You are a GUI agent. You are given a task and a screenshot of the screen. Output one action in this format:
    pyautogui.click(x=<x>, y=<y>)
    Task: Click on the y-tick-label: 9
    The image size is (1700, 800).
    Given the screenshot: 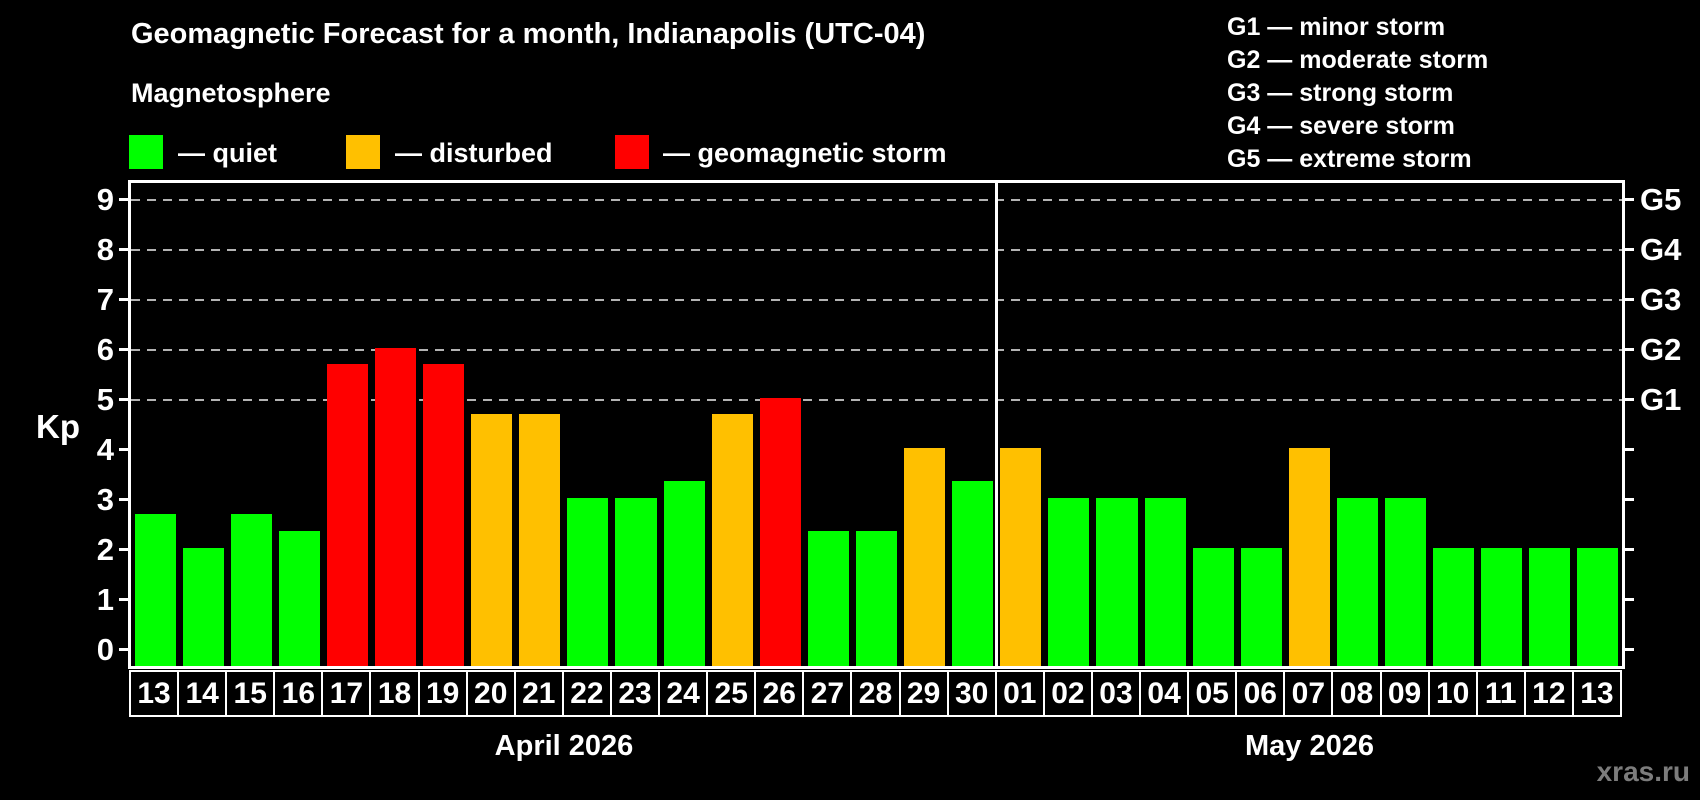 What is the action you would take?
    pyautogui.click(x=105, y=199)
    